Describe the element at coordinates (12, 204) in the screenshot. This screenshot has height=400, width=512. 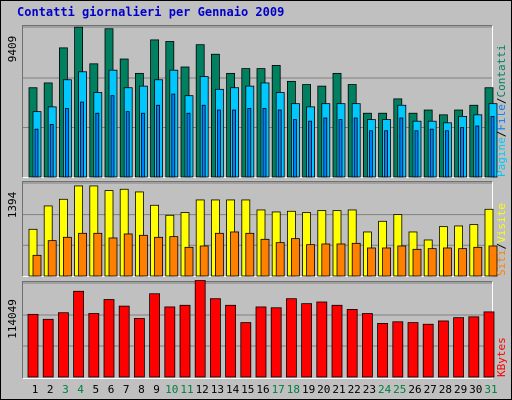
I see `y-max-label-visits: 1394` at that location.